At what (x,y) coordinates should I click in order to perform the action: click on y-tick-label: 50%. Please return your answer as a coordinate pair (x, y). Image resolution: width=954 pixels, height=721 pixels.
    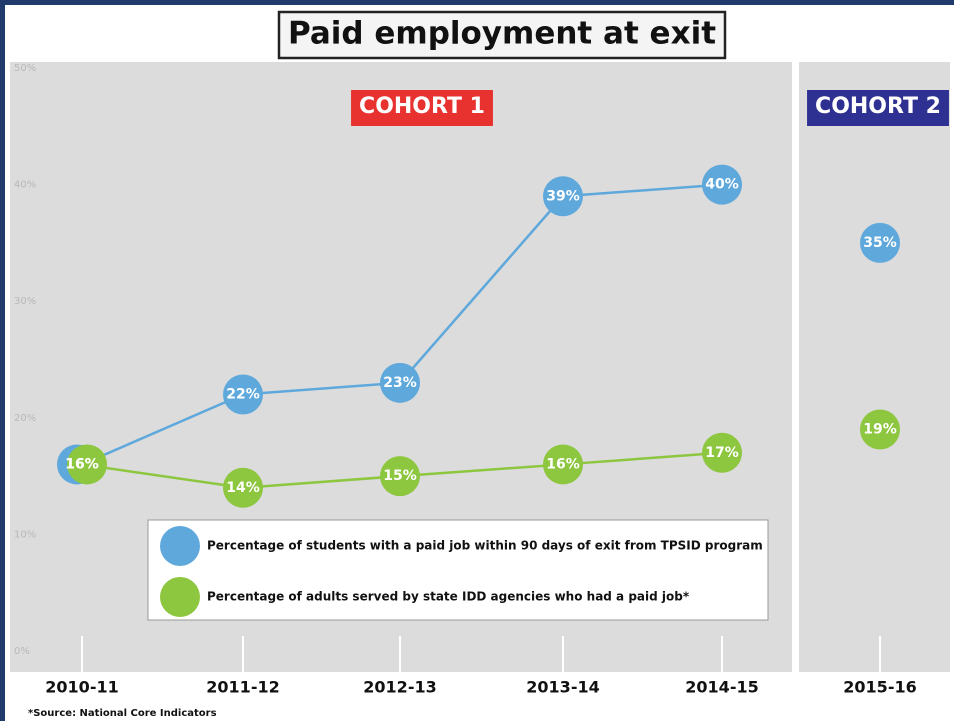
    Looking at the image, I should click on (25, 68).